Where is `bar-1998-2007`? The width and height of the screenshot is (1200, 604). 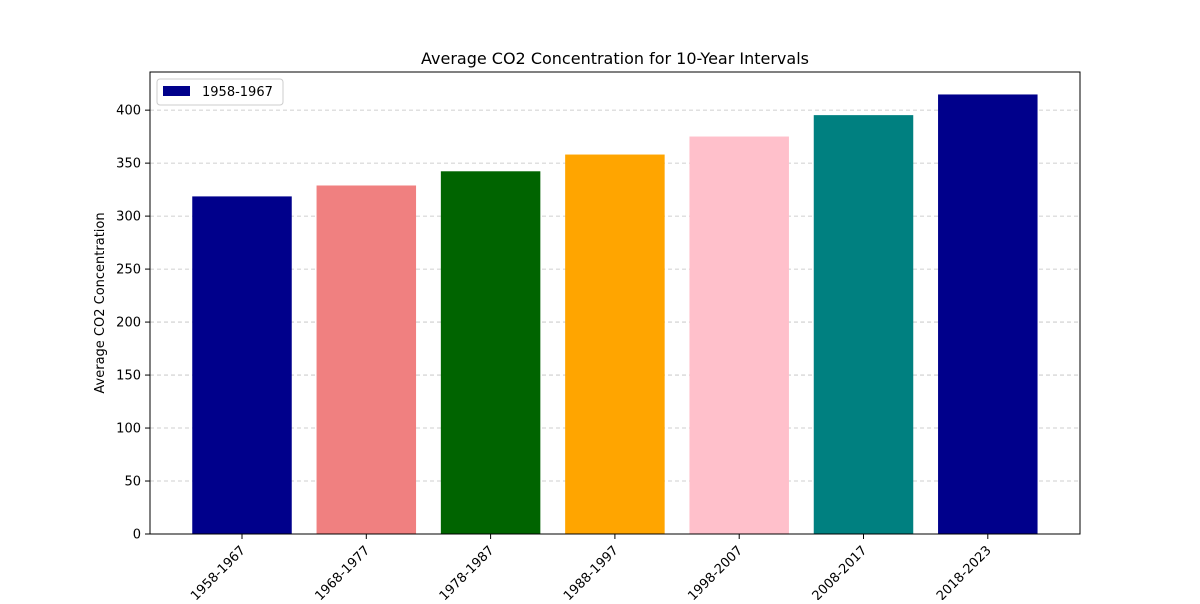 bar-1998-2007 is located at coordinates (739, 335).